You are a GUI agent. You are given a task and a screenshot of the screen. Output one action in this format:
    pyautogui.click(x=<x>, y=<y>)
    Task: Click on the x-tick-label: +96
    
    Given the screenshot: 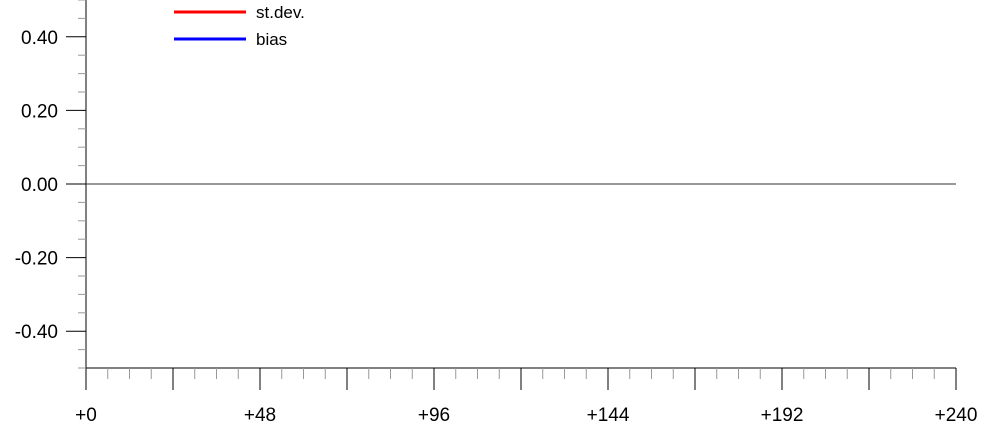 What is the action you would take?
    pyautogui.click(x=434, y=414)
    